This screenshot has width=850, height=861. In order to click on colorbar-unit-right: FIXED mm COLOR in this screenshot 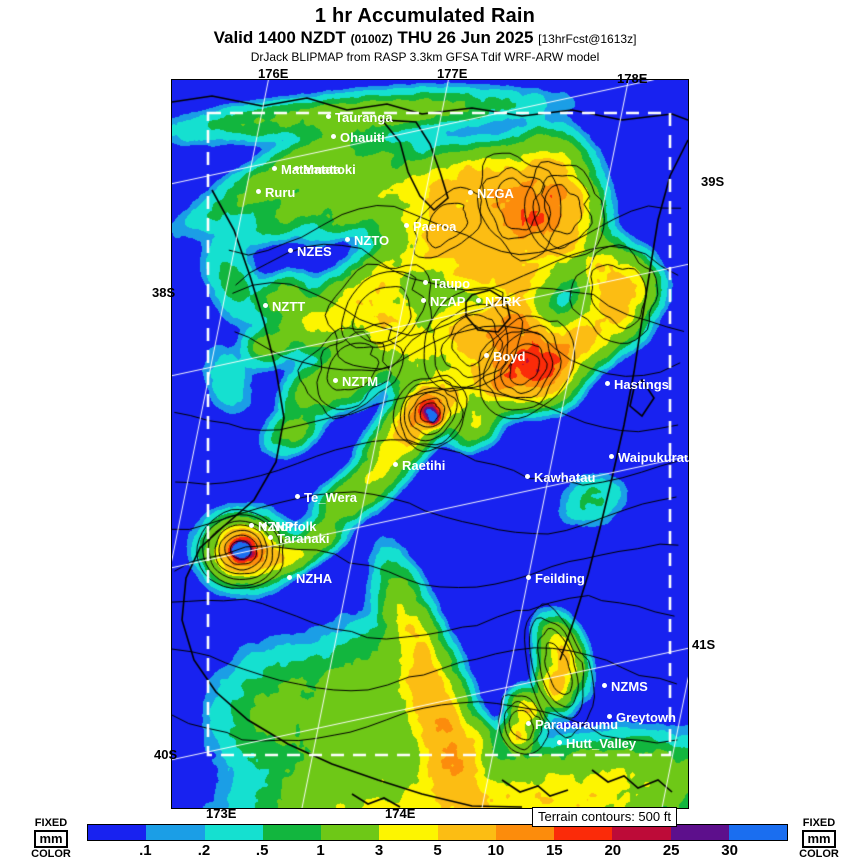, I will do `click(819, 839)`.